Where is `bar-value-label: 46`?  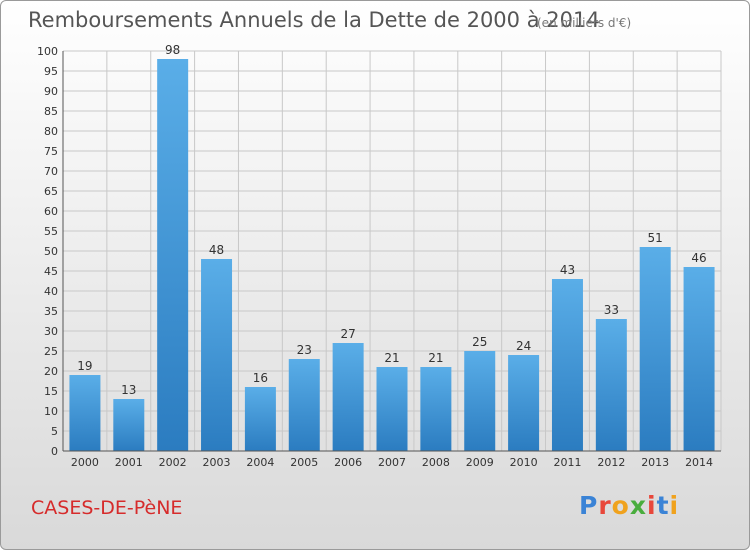 bar-value-label: 46 is located at coordinates (698, 258).